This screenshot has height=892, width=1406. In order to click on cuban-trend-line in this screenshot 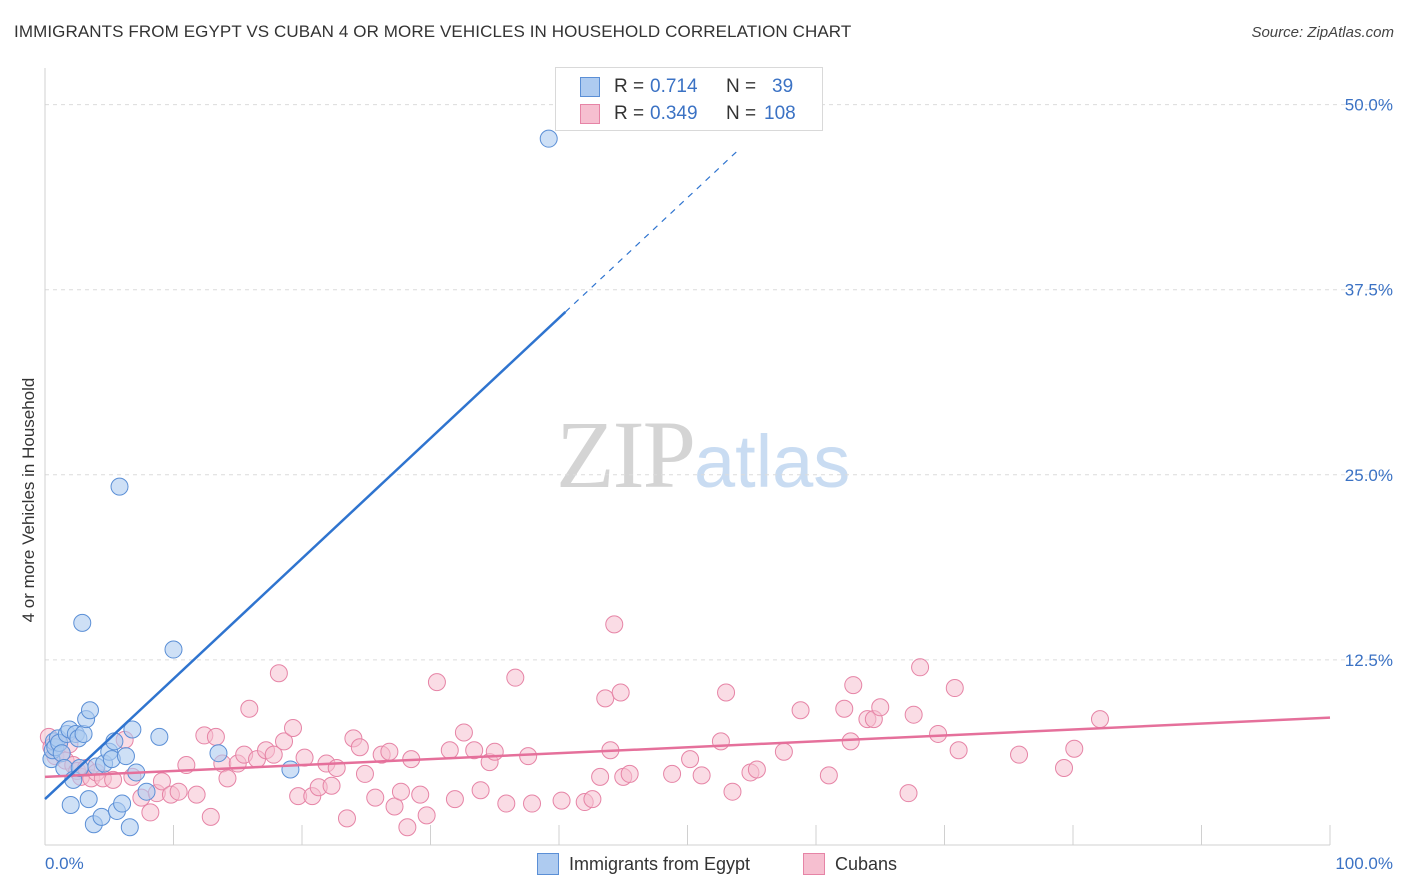, I will do `click(687, 747)`.